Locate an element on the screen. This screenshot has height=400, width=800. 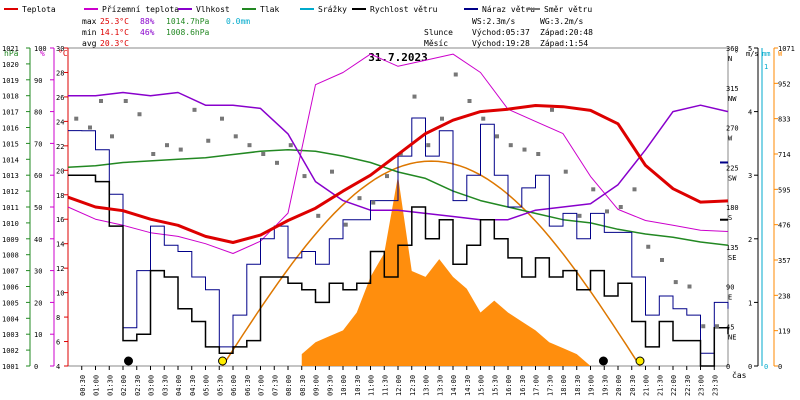
axis-ms-tick-label: 4 is located at coordinates (750, 113).